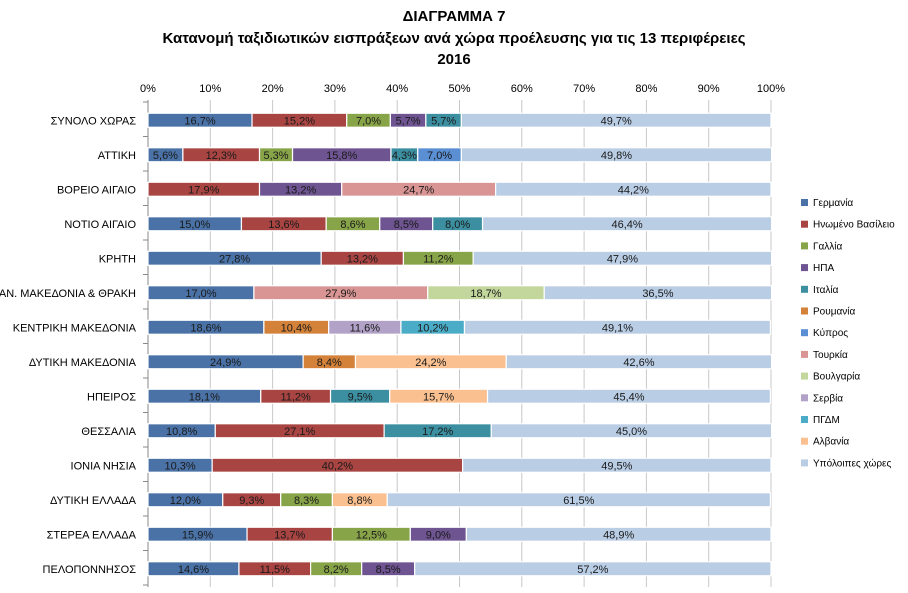  What do you see at coordinates (626, 225) in the screenshot?
I see `data-label: 46,4%` at bounding box center [626, 225].